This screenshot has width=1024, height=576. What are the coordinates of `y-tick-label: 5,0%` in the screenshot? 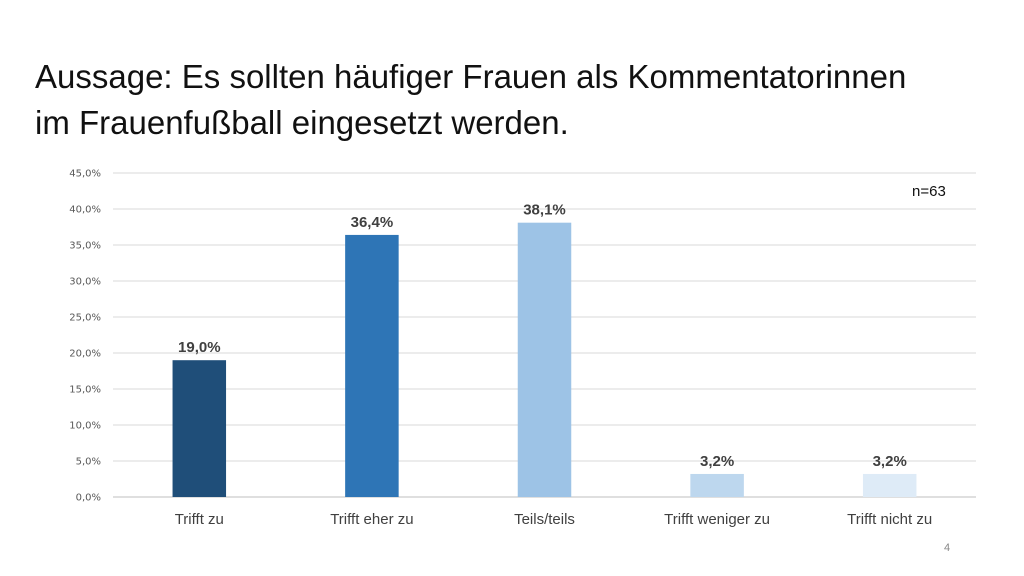 It's located at (88, 462).